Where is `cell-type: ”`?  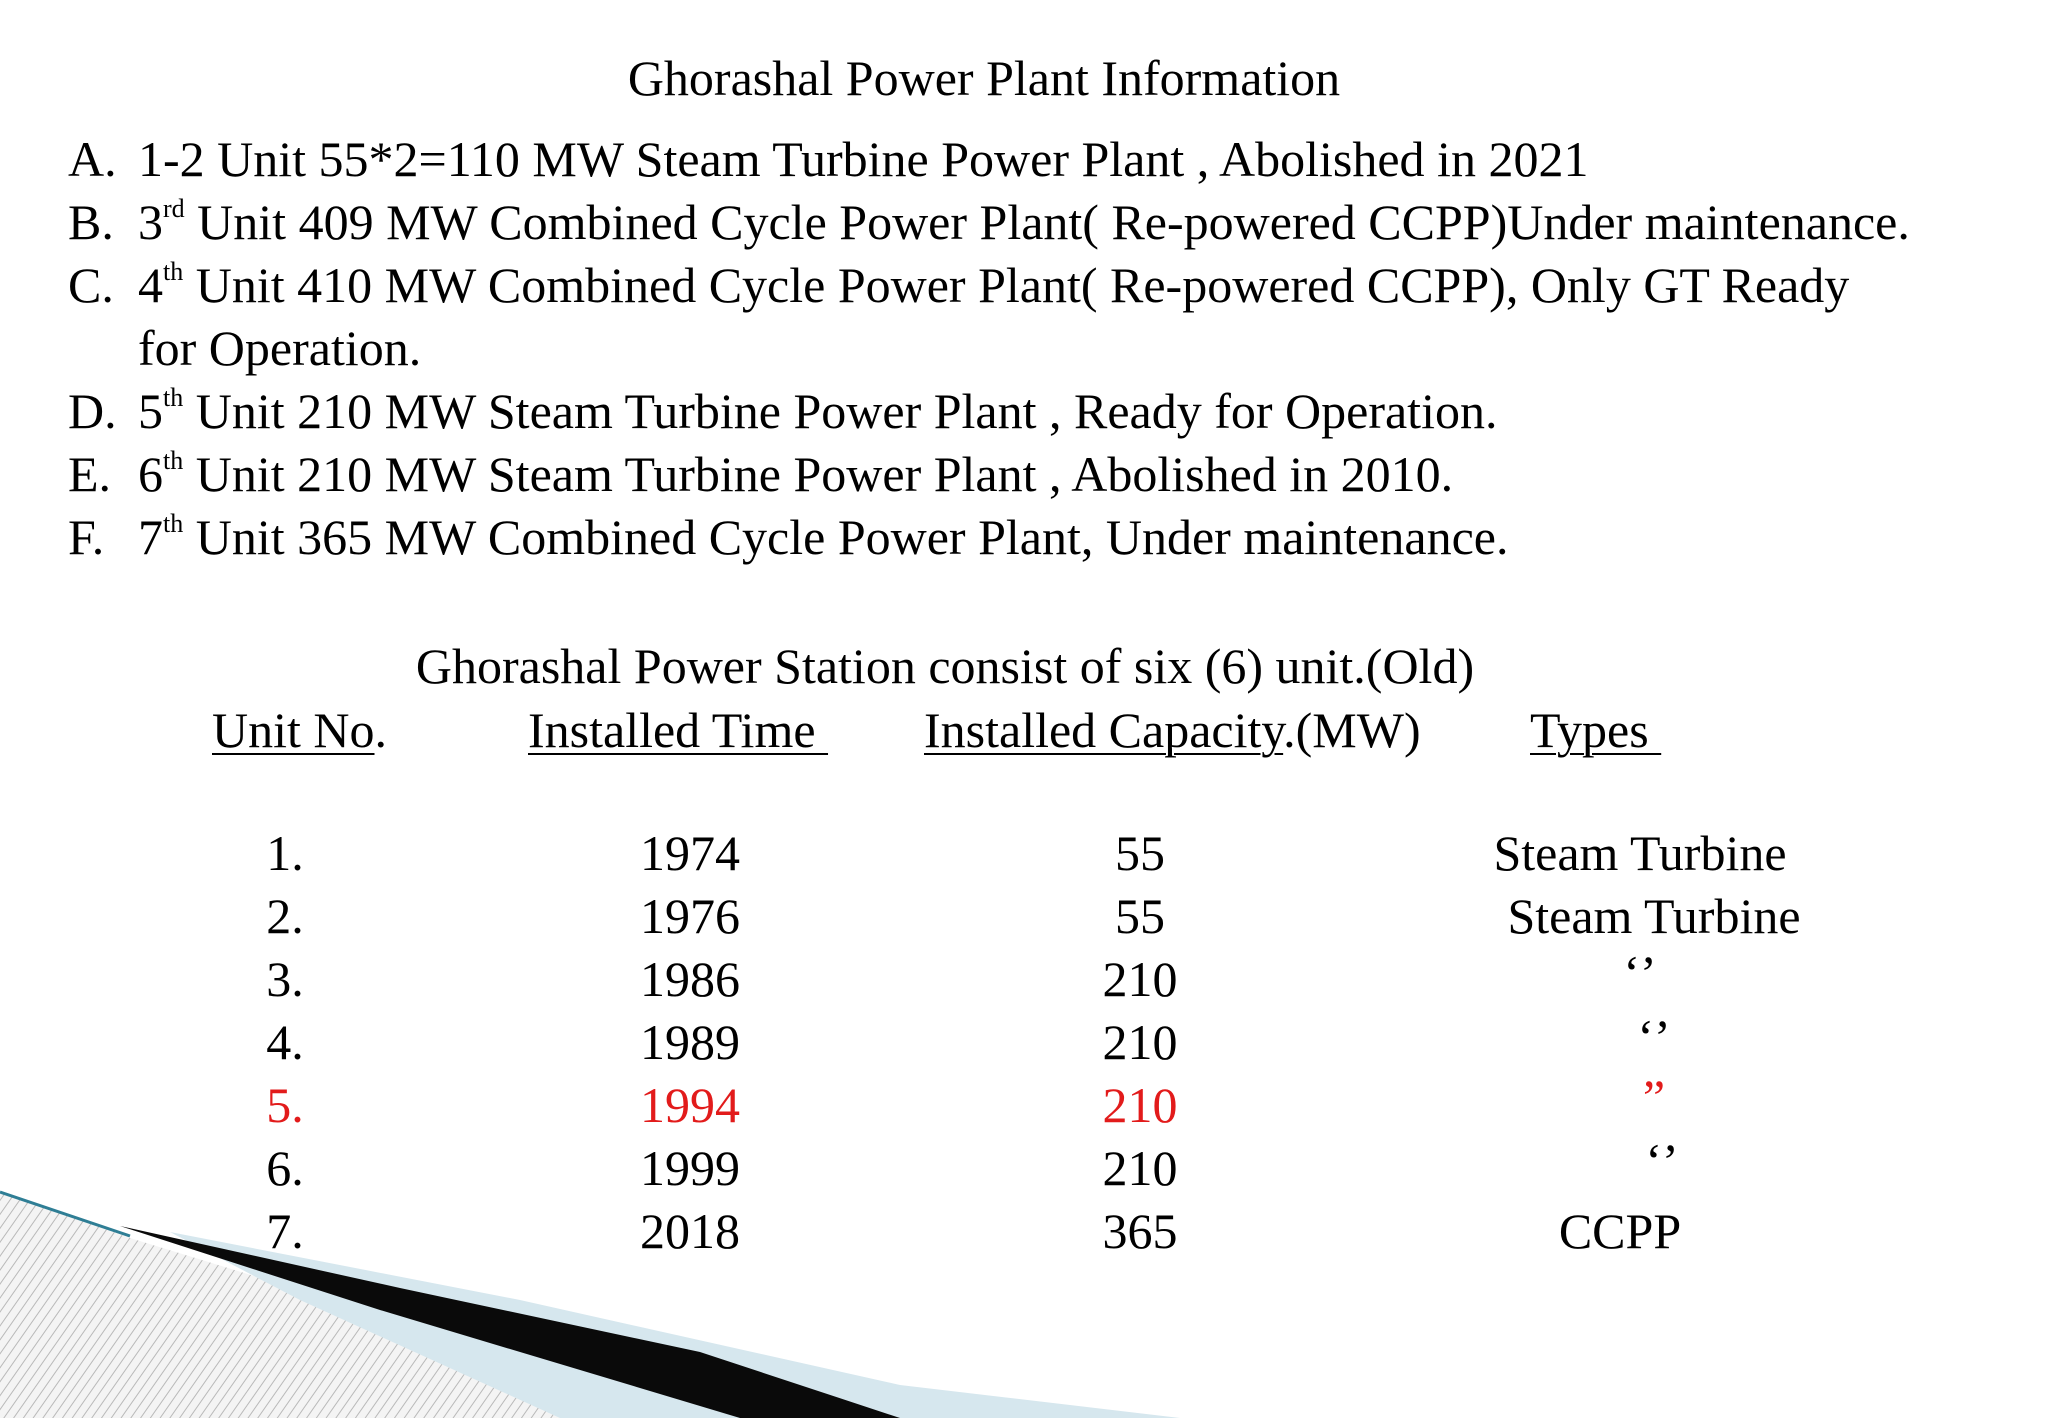
cell-type: ” is located at coordinates (1654, 1097).